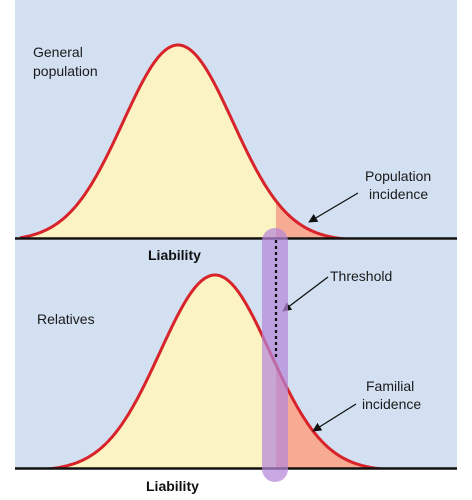  Describe the element at coordinates (361, 276) in the screenshot. I see `threshold-label: Threshold` at that location.